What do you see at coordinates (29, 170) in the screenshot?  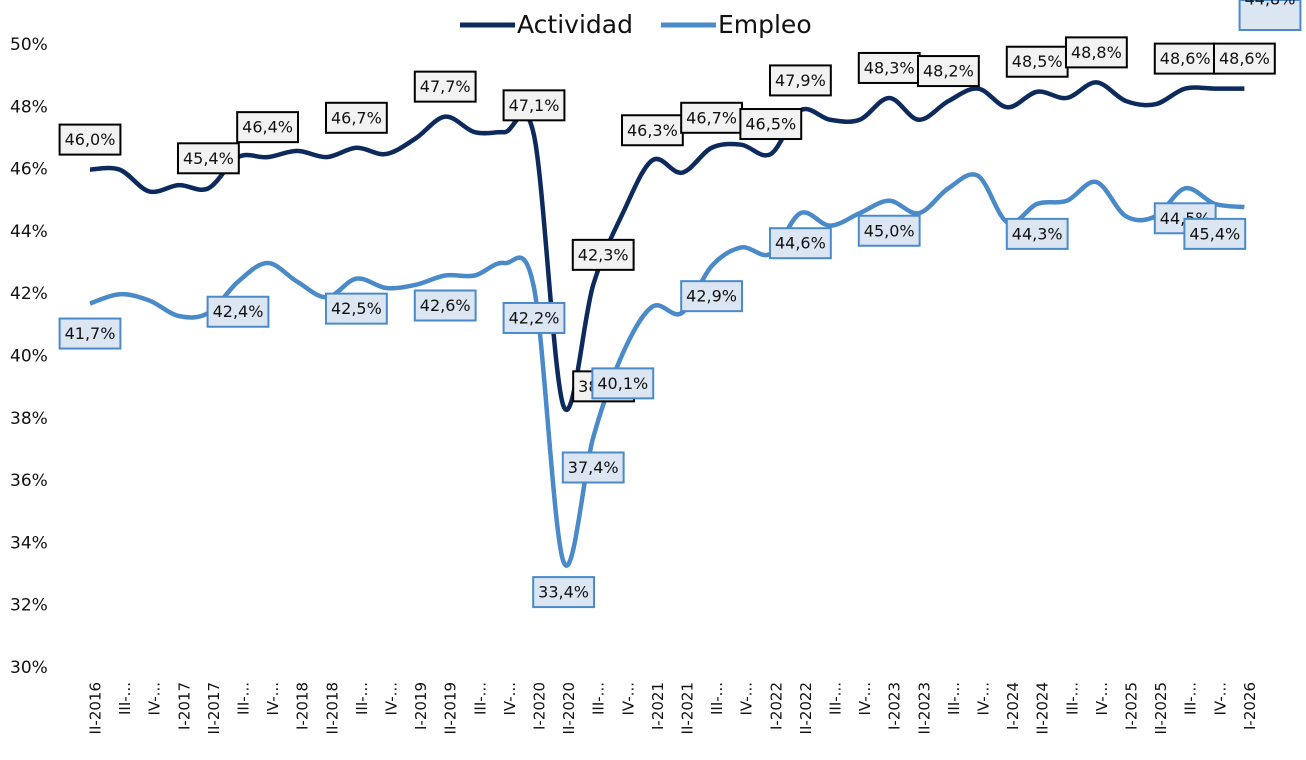 I see `y-tick-label: 46%` at bounding box center [29, 170].